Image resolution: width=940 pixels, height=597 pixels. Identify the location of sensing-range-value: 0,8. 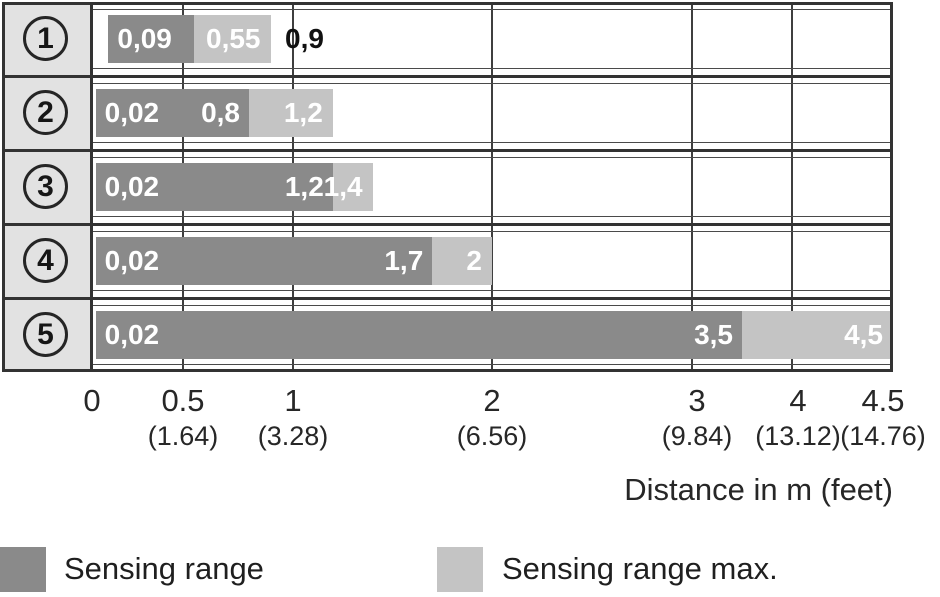
(220, 112).